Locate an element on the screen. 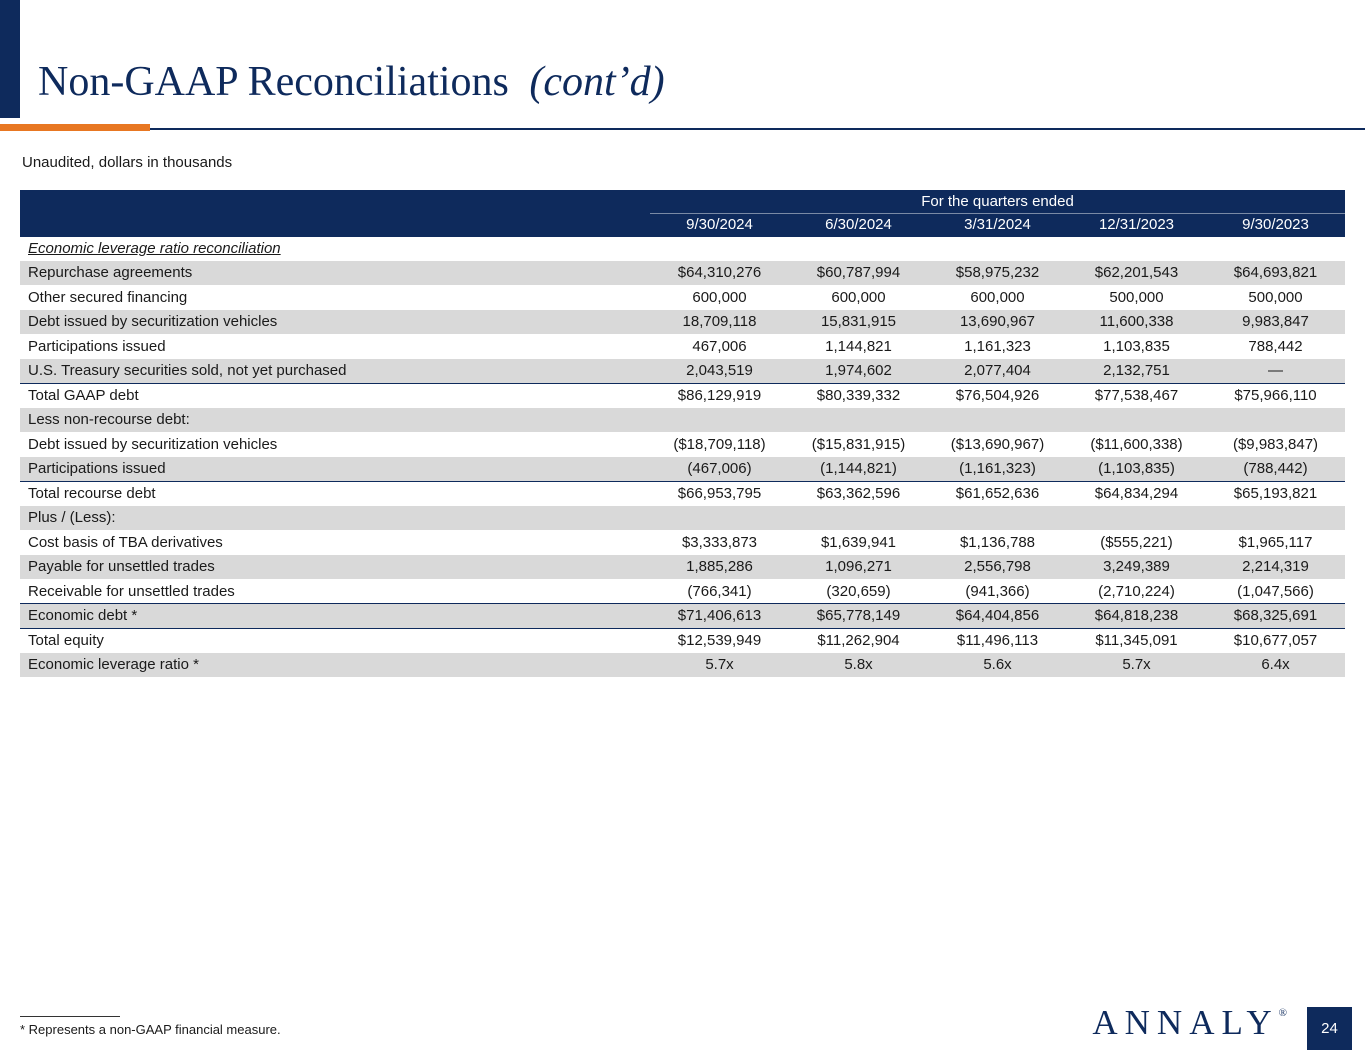 This screenshot has width=1365, height=1055. cell-value: 1,161,323 is located at coordinates (997, 346).